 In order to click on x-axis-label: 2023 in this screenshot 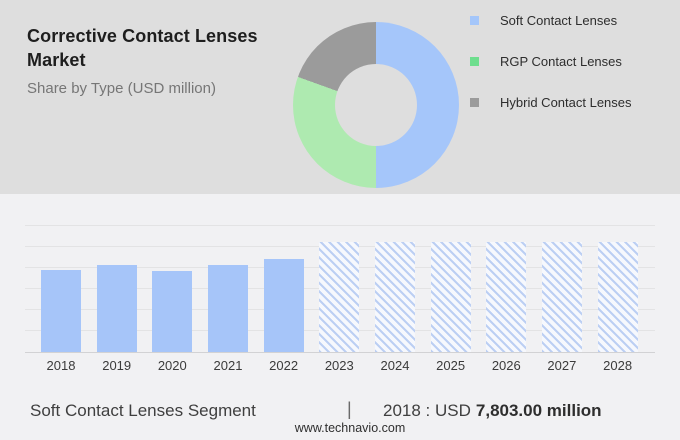, I will do `click(339, 365)`.